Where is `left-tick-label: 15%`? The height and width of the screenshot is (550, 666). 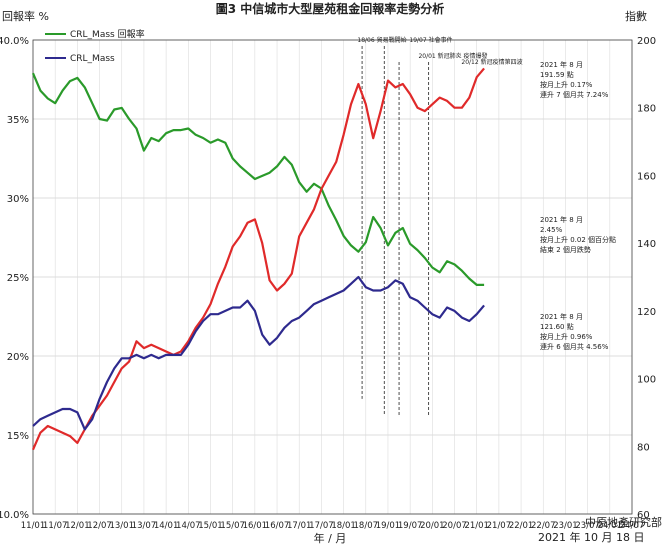 left-tick-label: 15% is located at coordinates (18, 436).